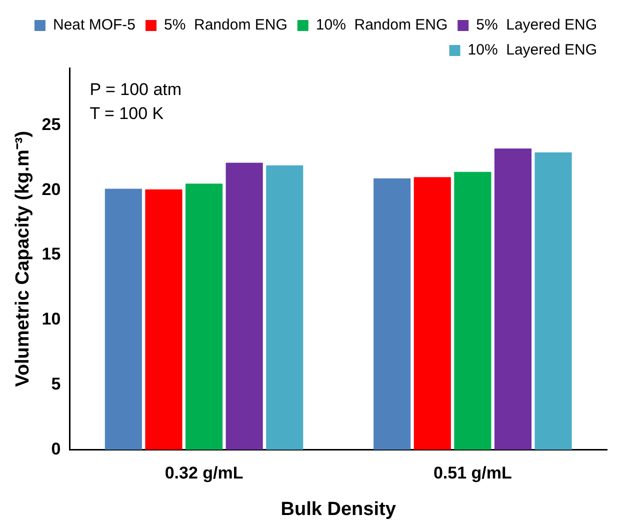 The width and height of the screenshot is (627, 529). What do you see at coordinates (472, 473) in the screenshot?
I see `x-tick-label: 0.51 g/mL` at bounding box center [472, 473].